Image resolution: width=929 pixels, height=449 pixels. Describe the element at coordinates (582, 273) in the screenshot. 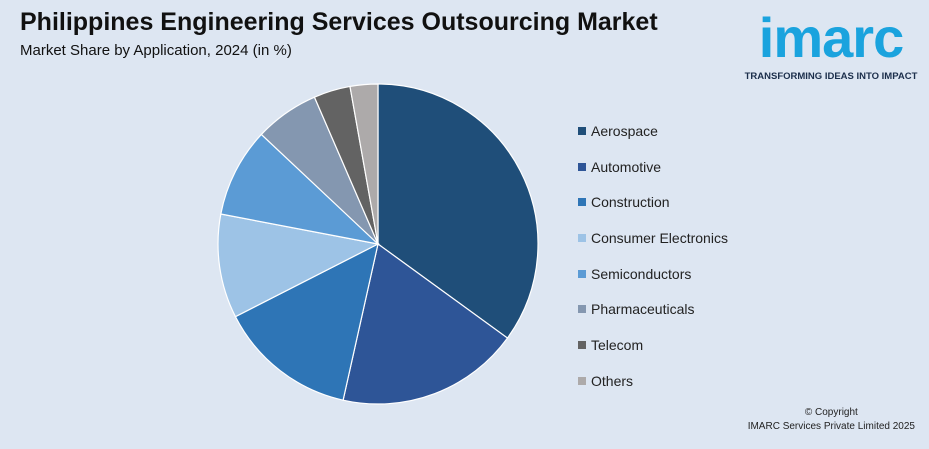

I see `legend-swatch-semiconductors` at that location.